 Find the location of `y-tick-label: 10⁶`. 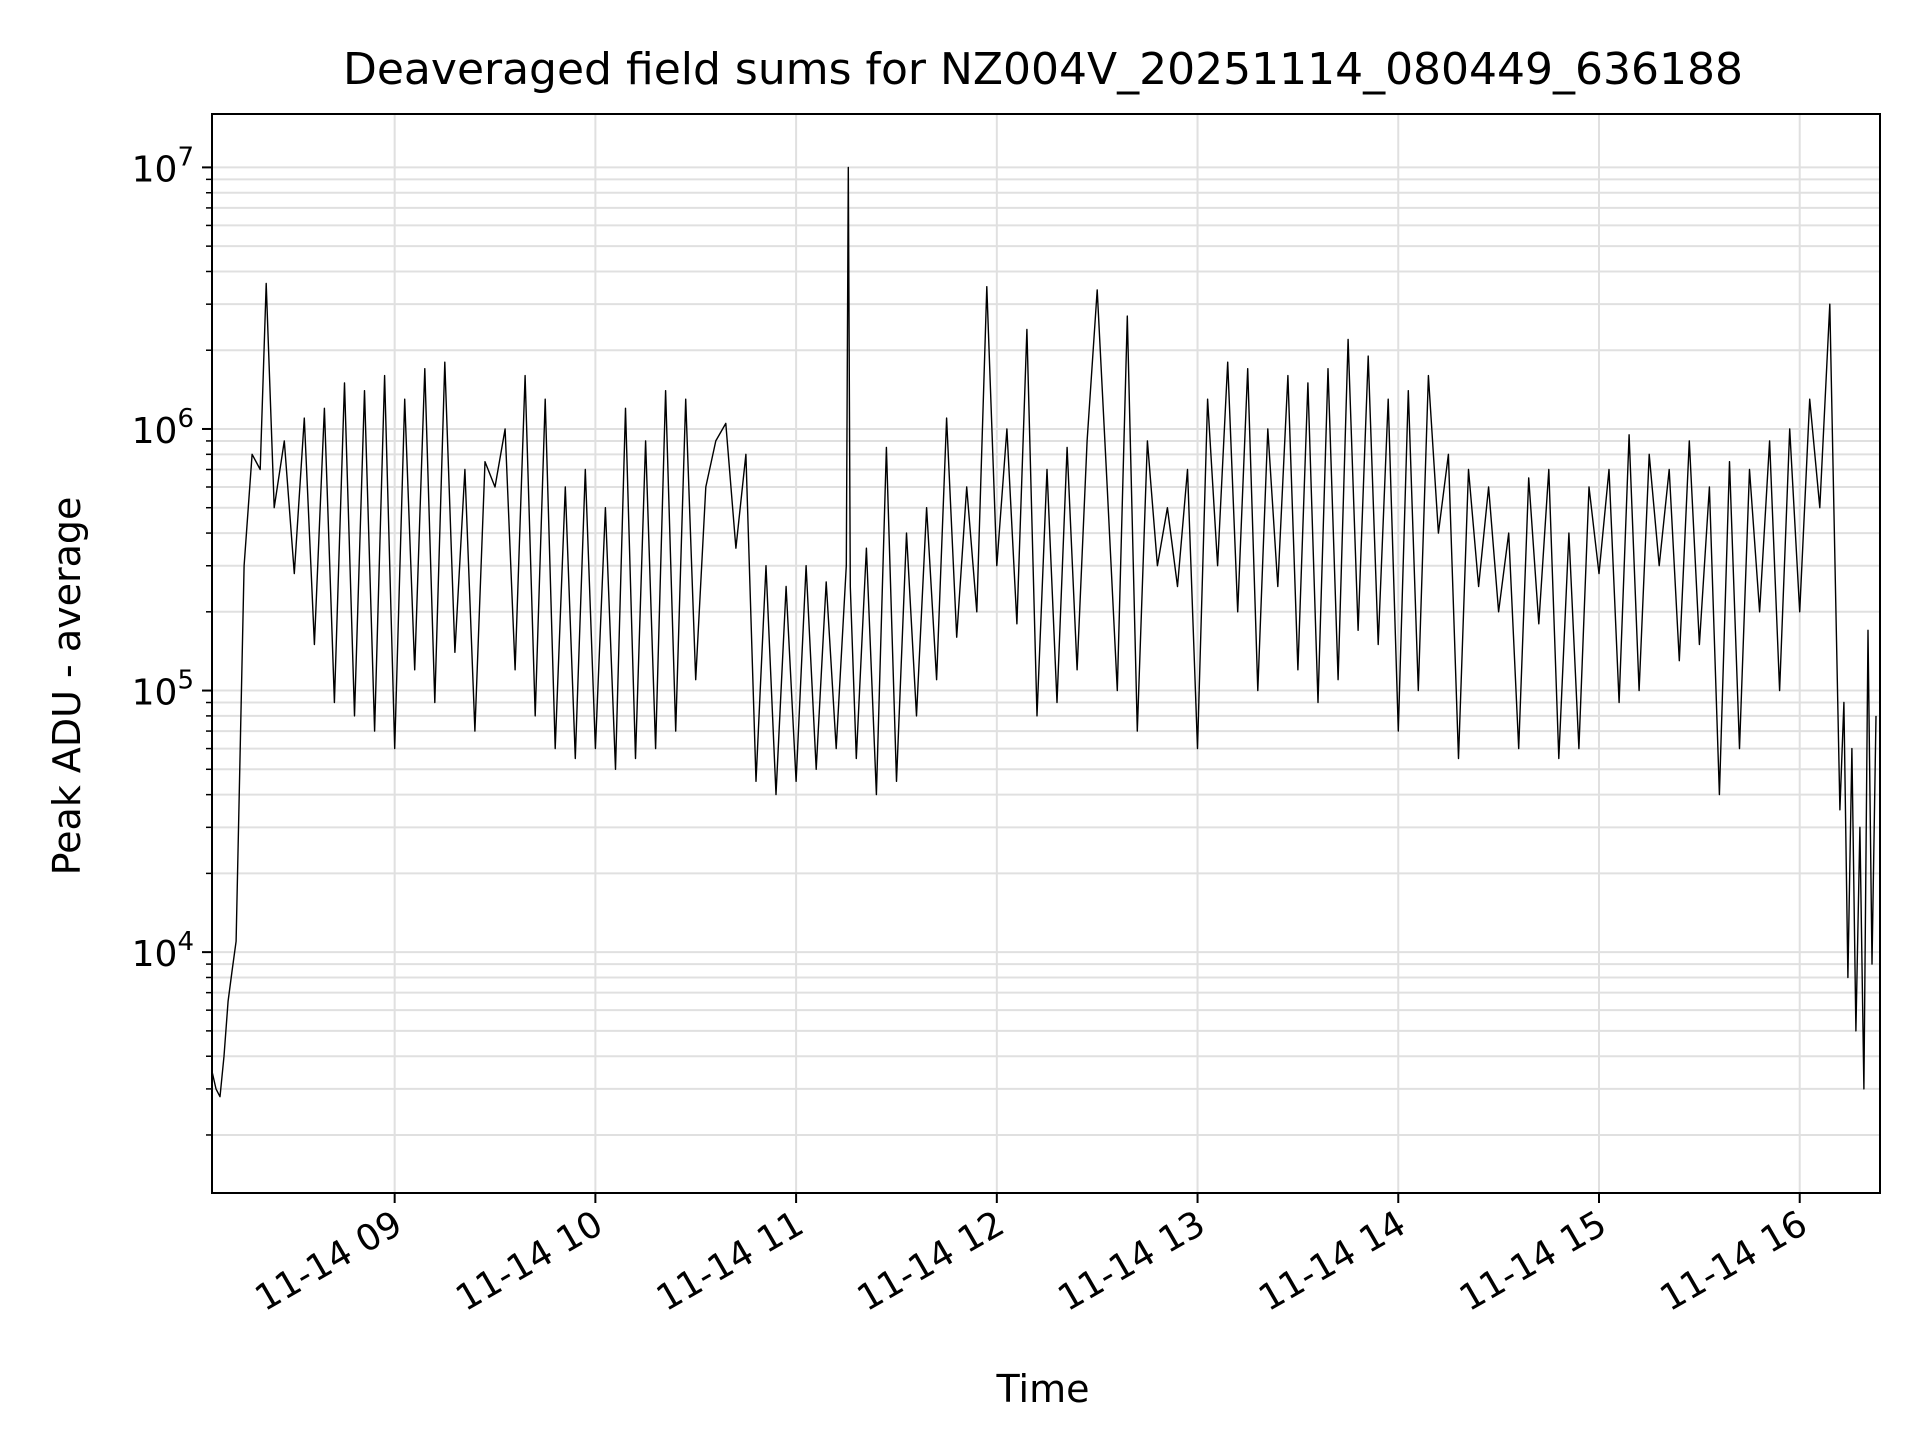

y-tick-label: 10⁶ is located at coordinates (163, 428).